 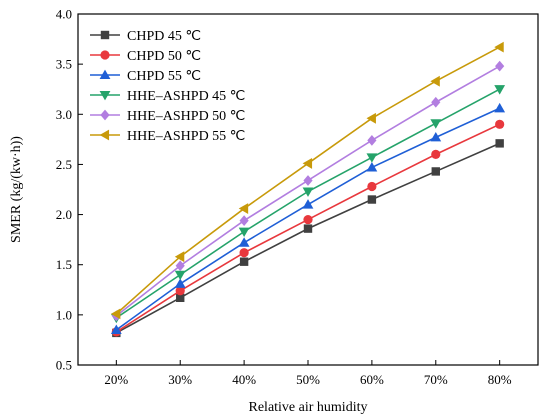 I want to click on legend-label: CHPD 55 ℃, so click(x=164, y=76).